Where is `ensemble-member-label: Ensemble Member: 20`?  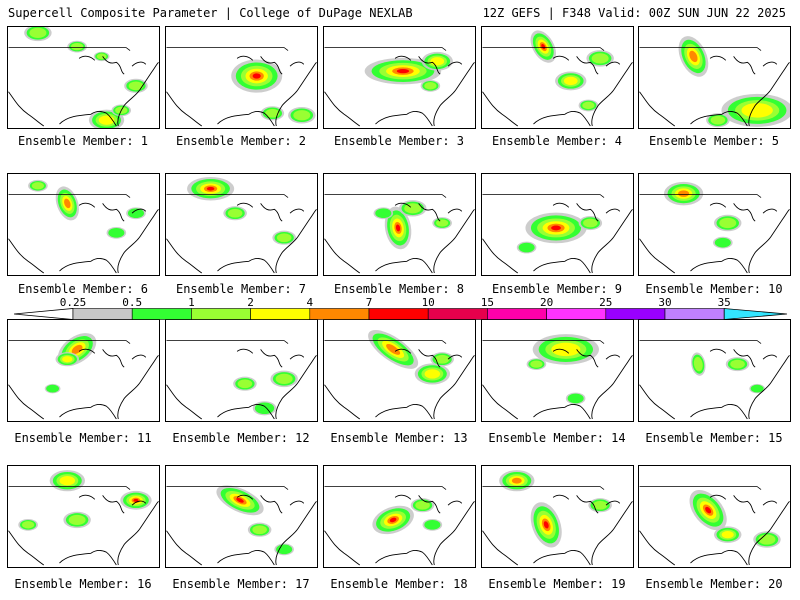 ensemble-member-label: Ensemble Member: 20 is located at coordinates (714, 584).